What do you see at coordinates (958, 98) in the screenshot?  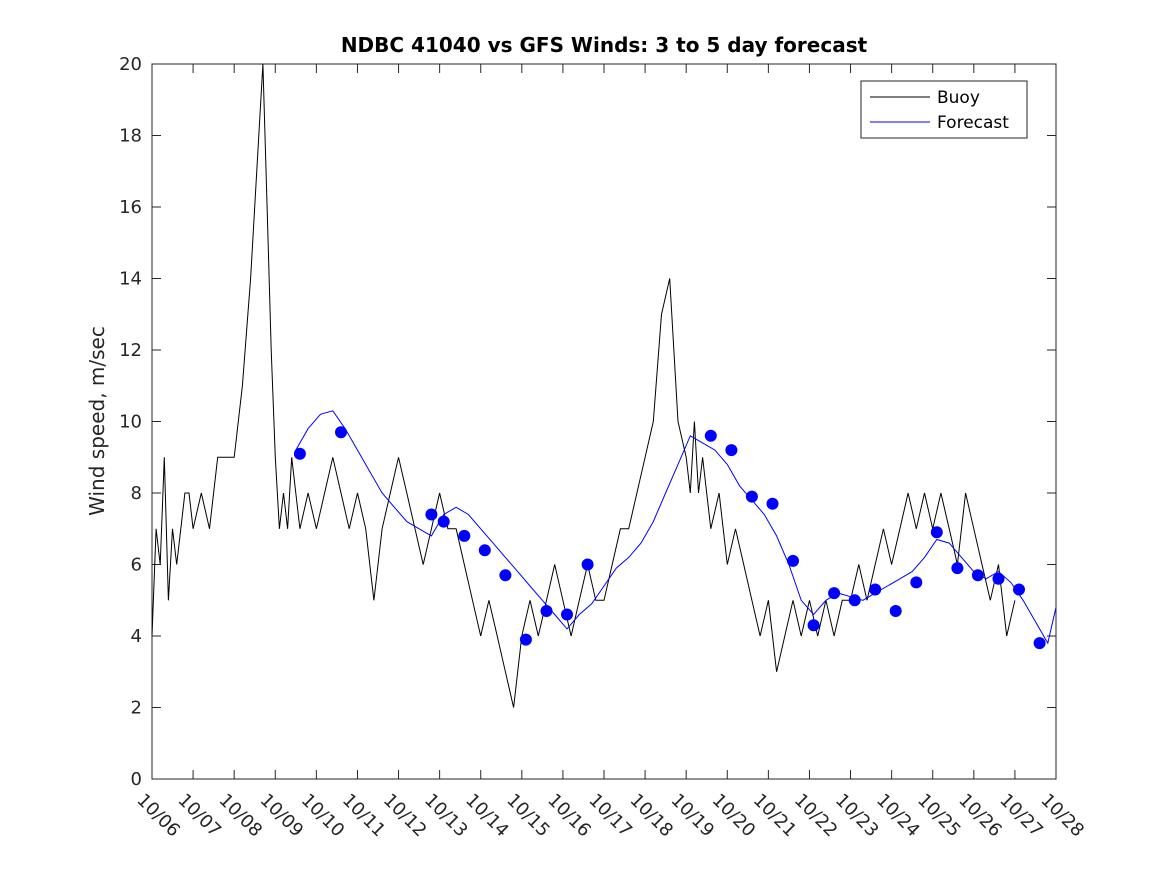 I see `legend-buoy-label: Buoy` at bounding box center [958, 98].